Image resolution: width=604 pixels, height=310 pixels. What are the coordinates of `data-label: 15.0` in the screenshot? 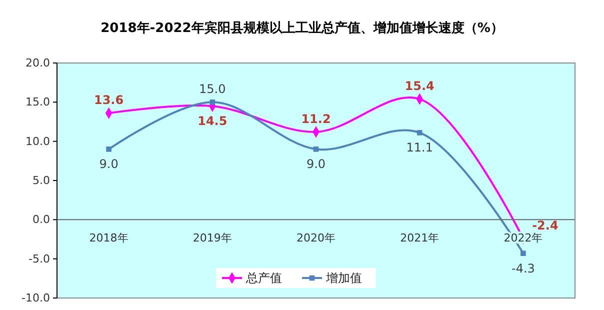 It's located at (212, 89).